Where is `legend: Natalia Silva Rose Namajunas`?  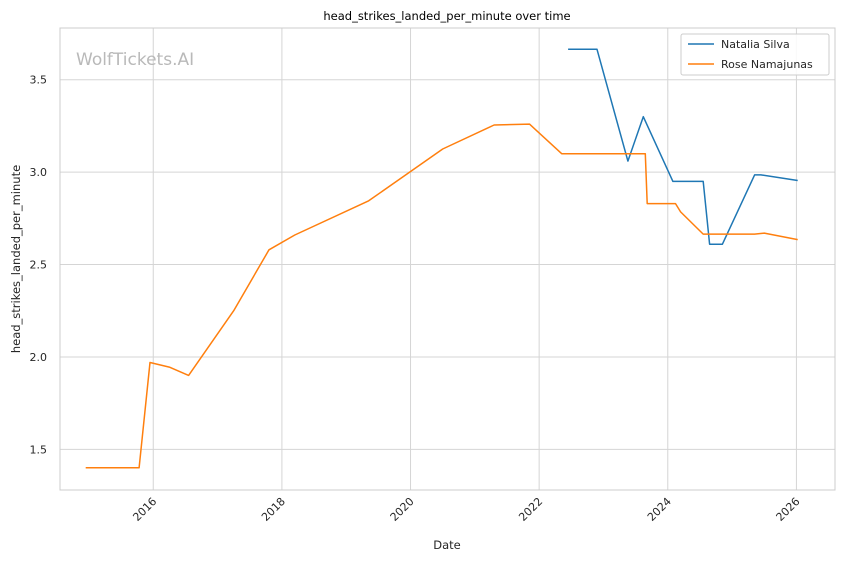
legend: Natalia Silva Rose Namajunas is located at coordinates (755, 54).